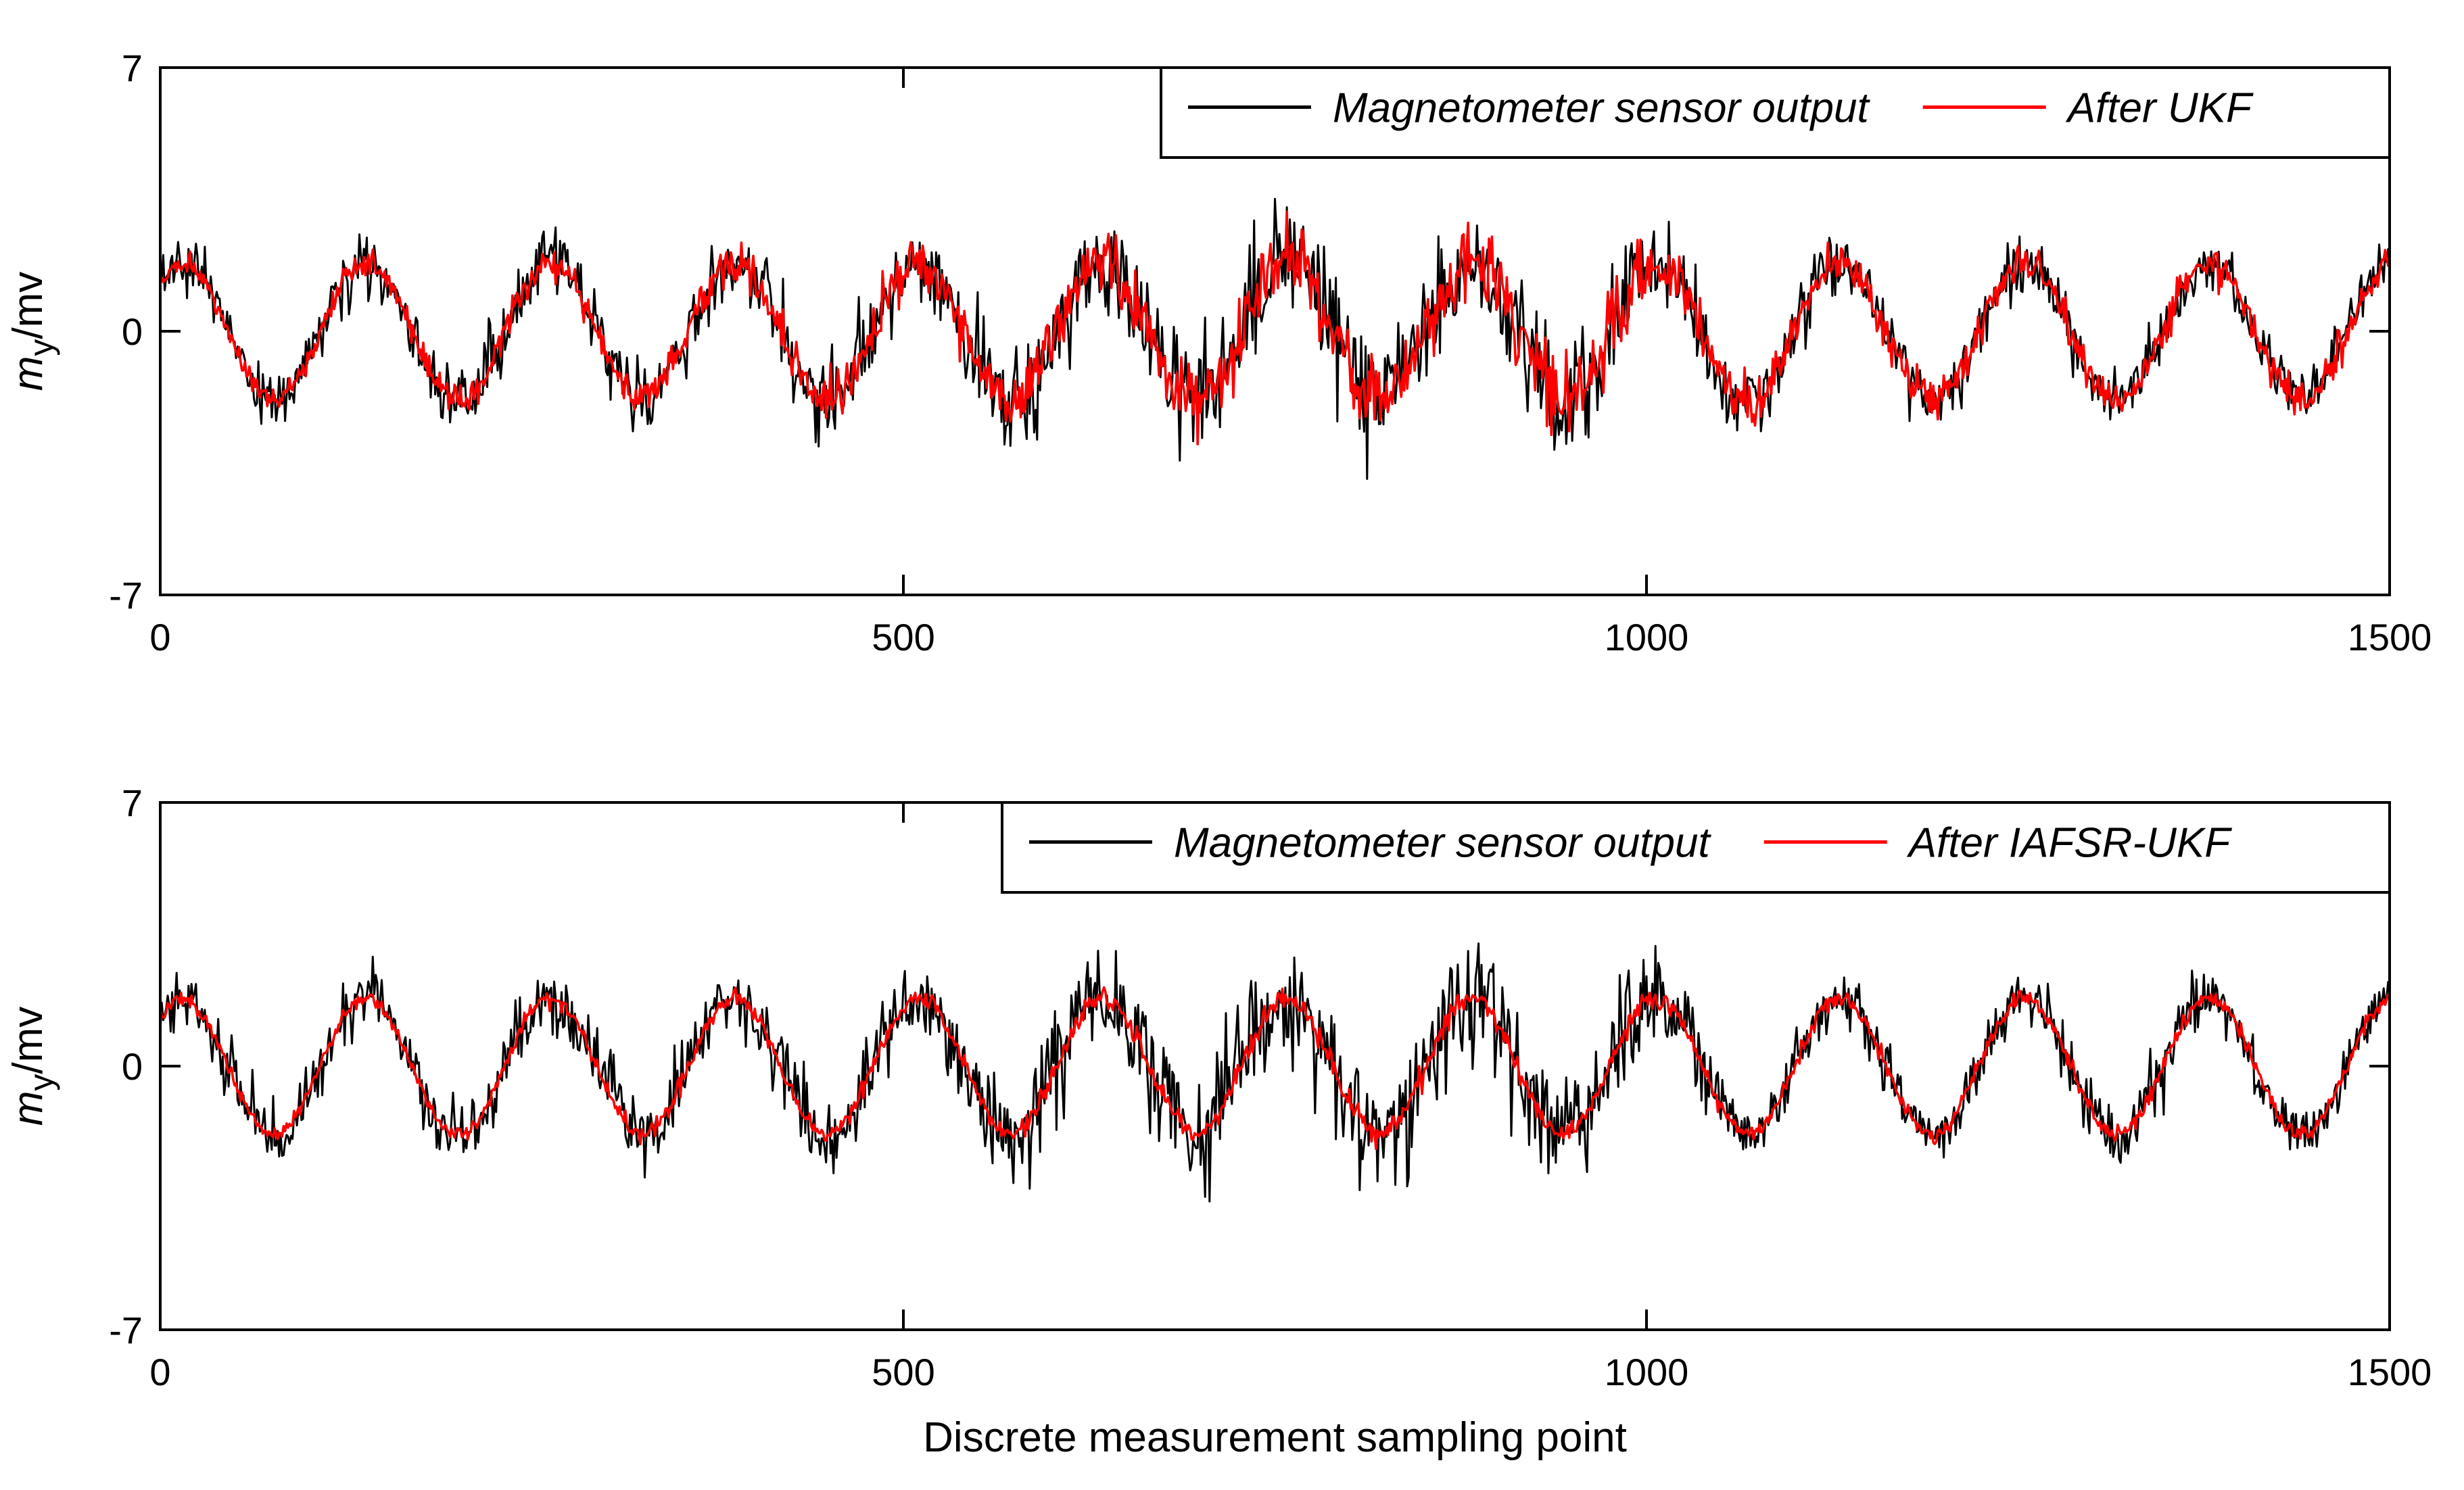  What do you see at coordinates (2069, 844) in the screenshot?
I see `legend-label-2: After IAFSR-UKF` at bounding box center [2069, 844].